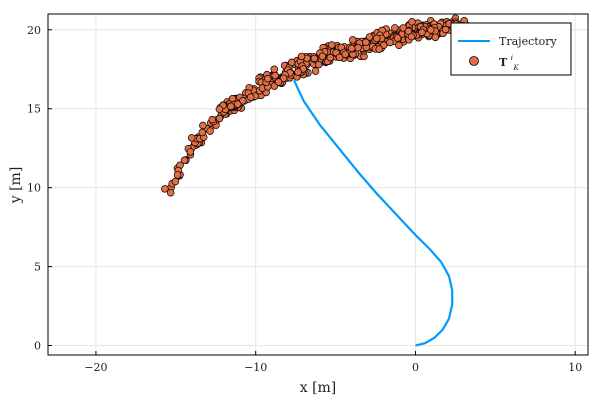 The image size is (600, 400). What do you see at coordinates (575, 367) in the screenshot?
I see `x-tick-label: 10` at bounding box center [575, 367].